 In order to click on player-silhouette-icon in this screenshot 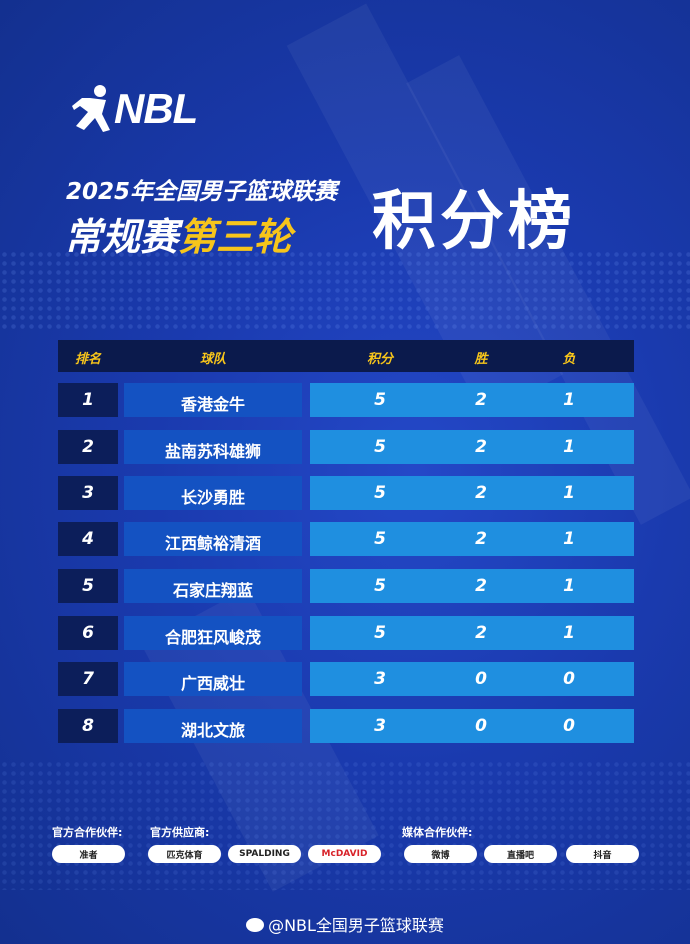, I will do `click(91, 108)`.